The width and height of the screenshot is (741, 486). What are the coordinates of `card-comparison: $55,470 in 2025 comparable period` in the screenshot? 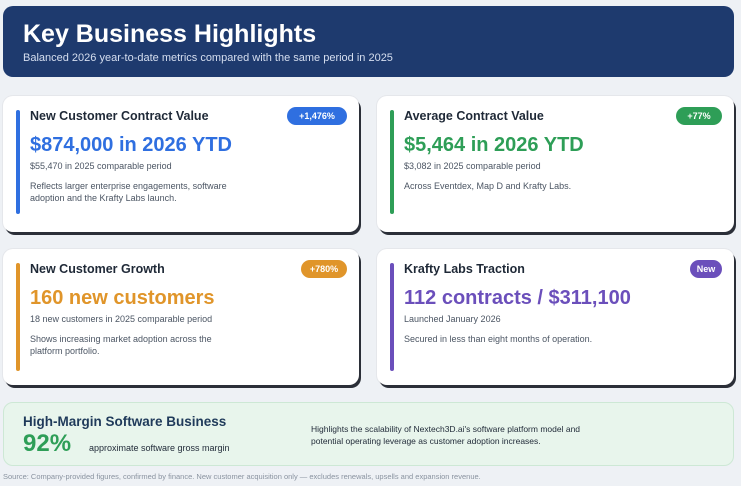 It's located at (101, 166).